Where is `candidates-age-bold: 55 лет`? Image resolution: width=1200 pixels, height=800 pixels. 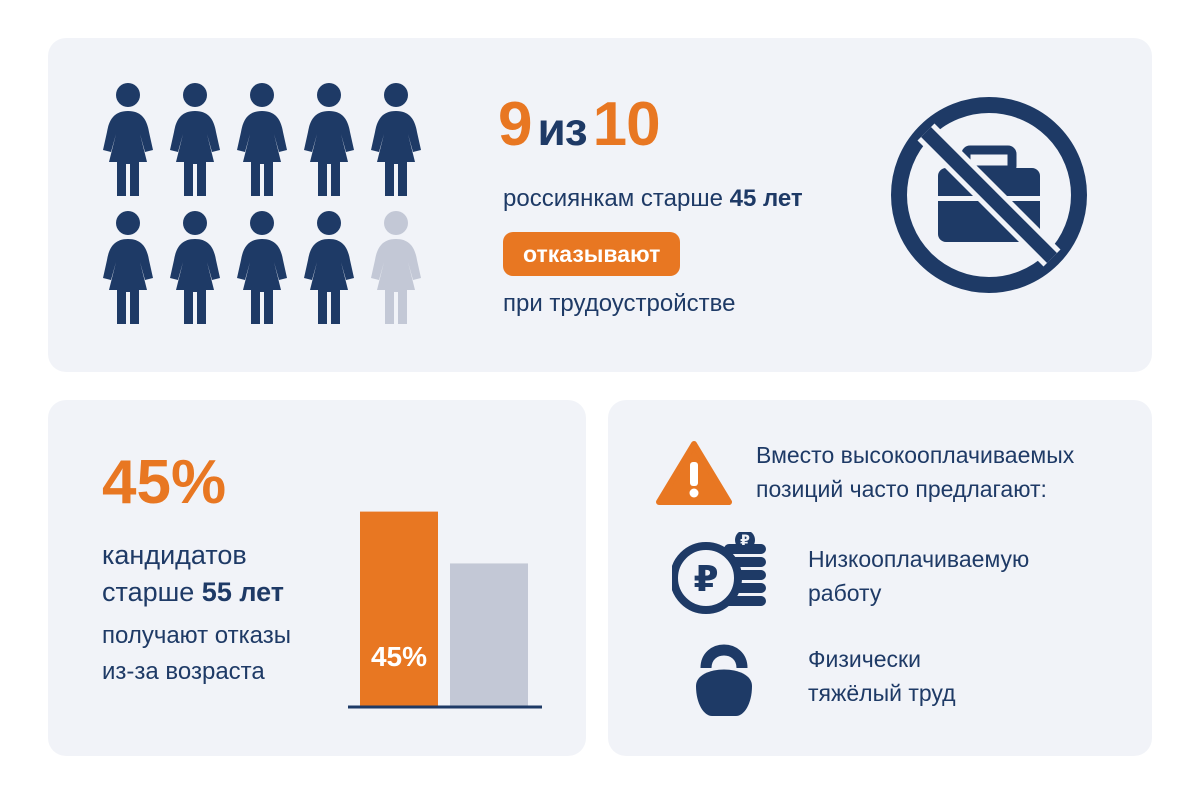
candidates-age-bold: 55 лет is located at coordinates (243, 592).